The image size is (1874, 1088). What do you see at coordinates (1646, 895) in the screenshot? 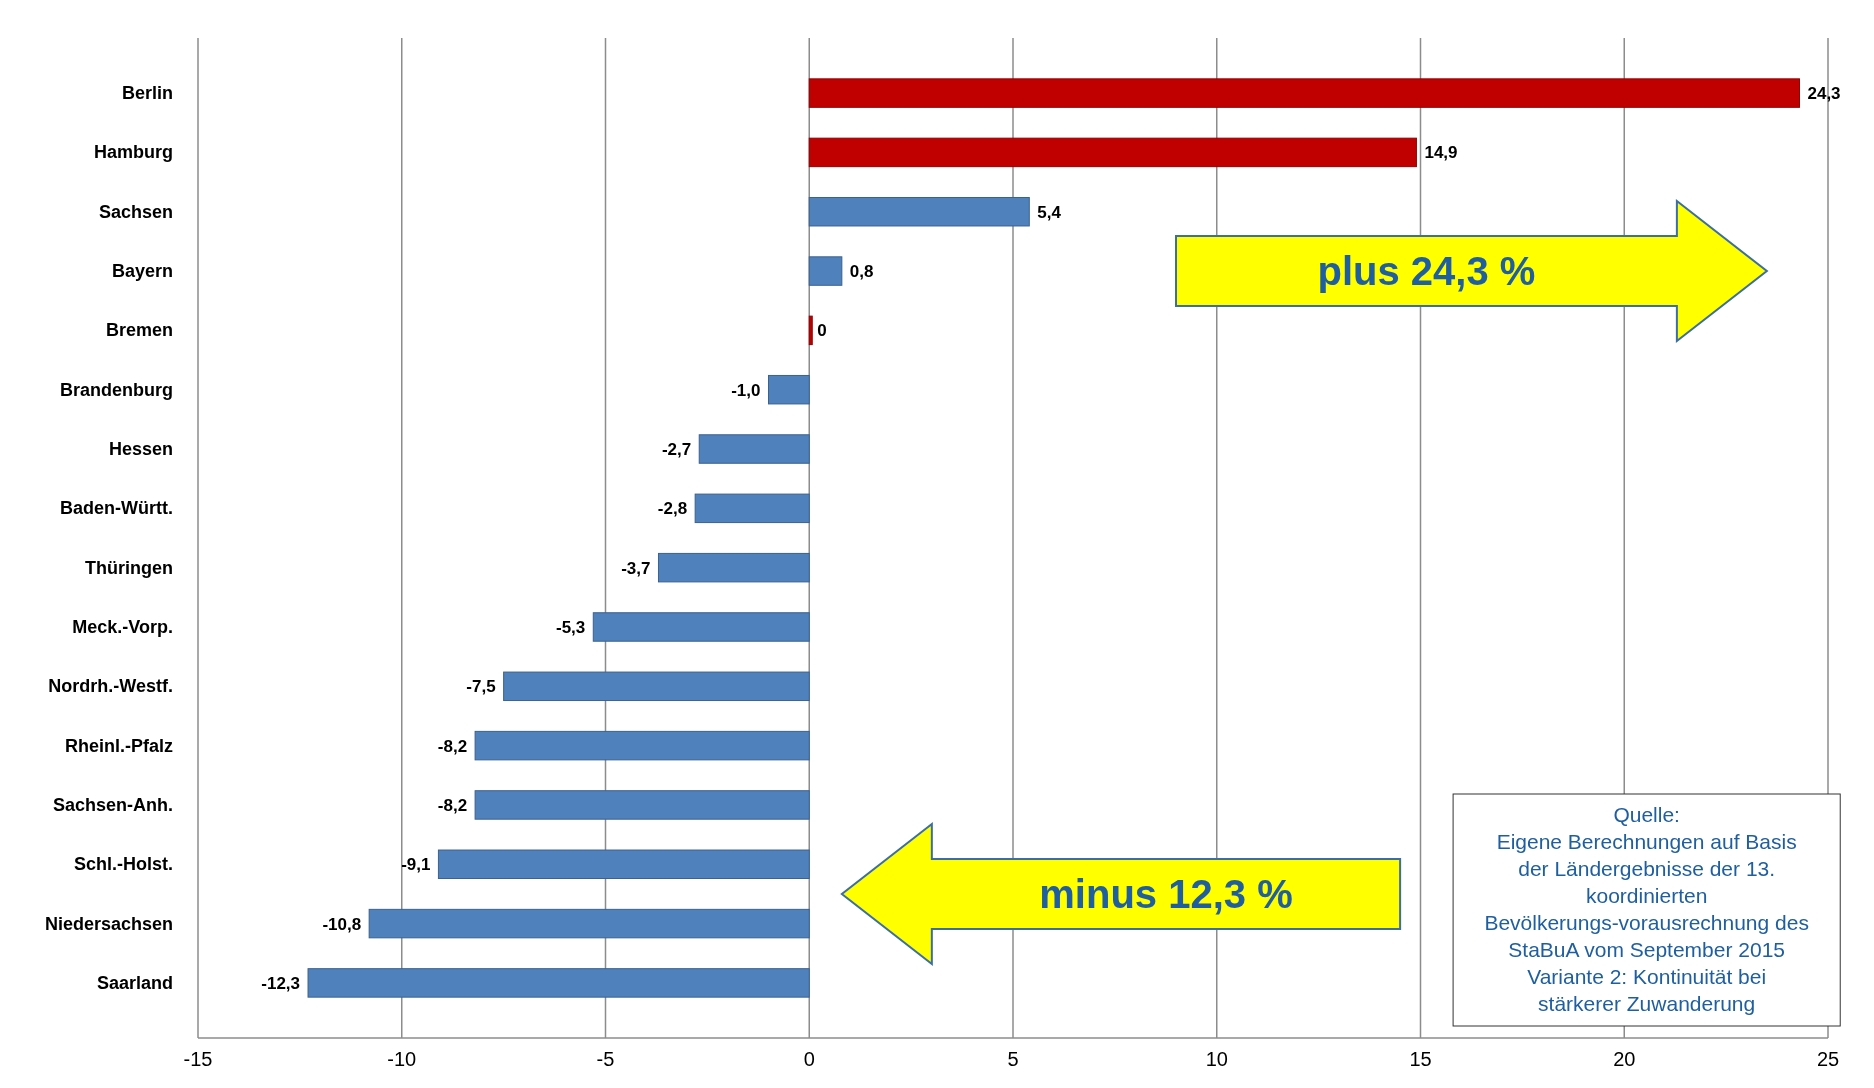
I see `annotation: Eigene Berechnungen auf Basis der Ländergebnisse der 13. koordinierten Bevölkerungs-vorausrechnung des StaBuA vom September 2015` at bounding box center [1646, 895].